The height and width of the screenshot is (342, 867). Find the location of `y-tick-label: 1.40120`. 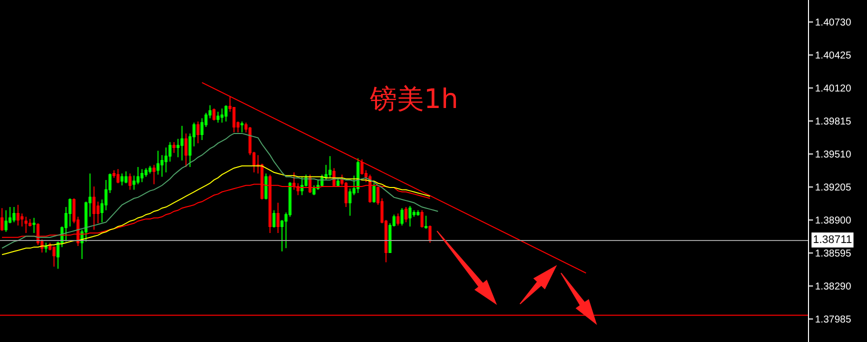

y-tick-label: 1.40120 is located at coordinates (833, 88).